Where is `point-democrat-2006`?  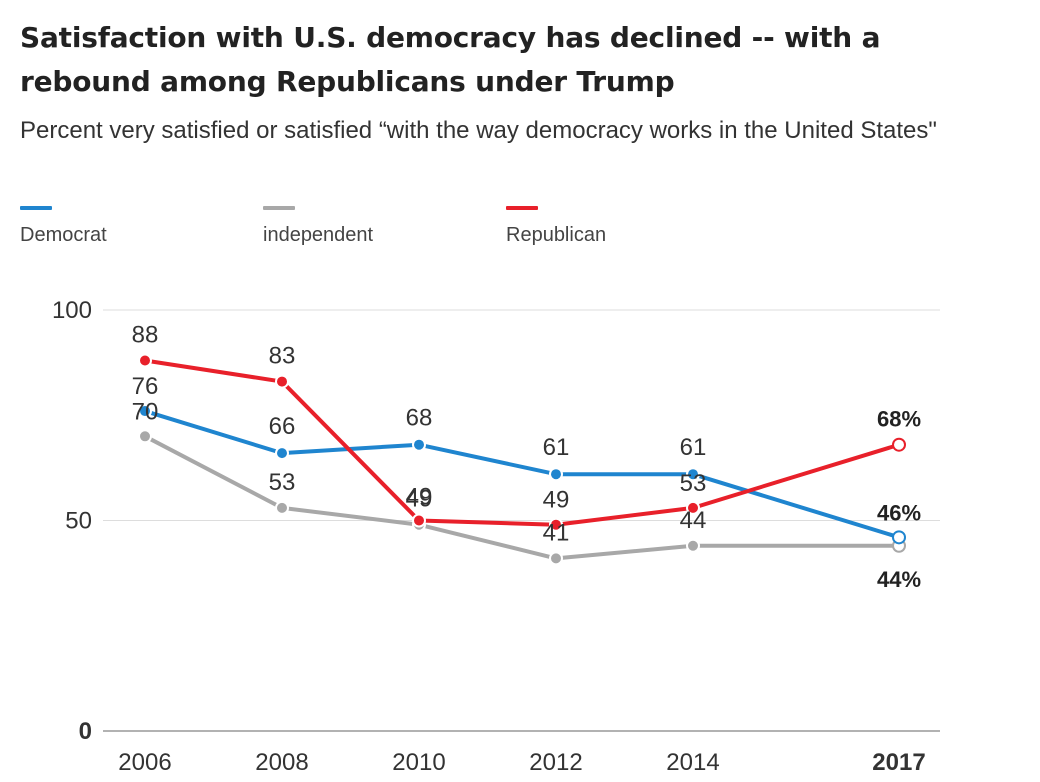 point-democrat-2006 is located at coordinates (145, 411).